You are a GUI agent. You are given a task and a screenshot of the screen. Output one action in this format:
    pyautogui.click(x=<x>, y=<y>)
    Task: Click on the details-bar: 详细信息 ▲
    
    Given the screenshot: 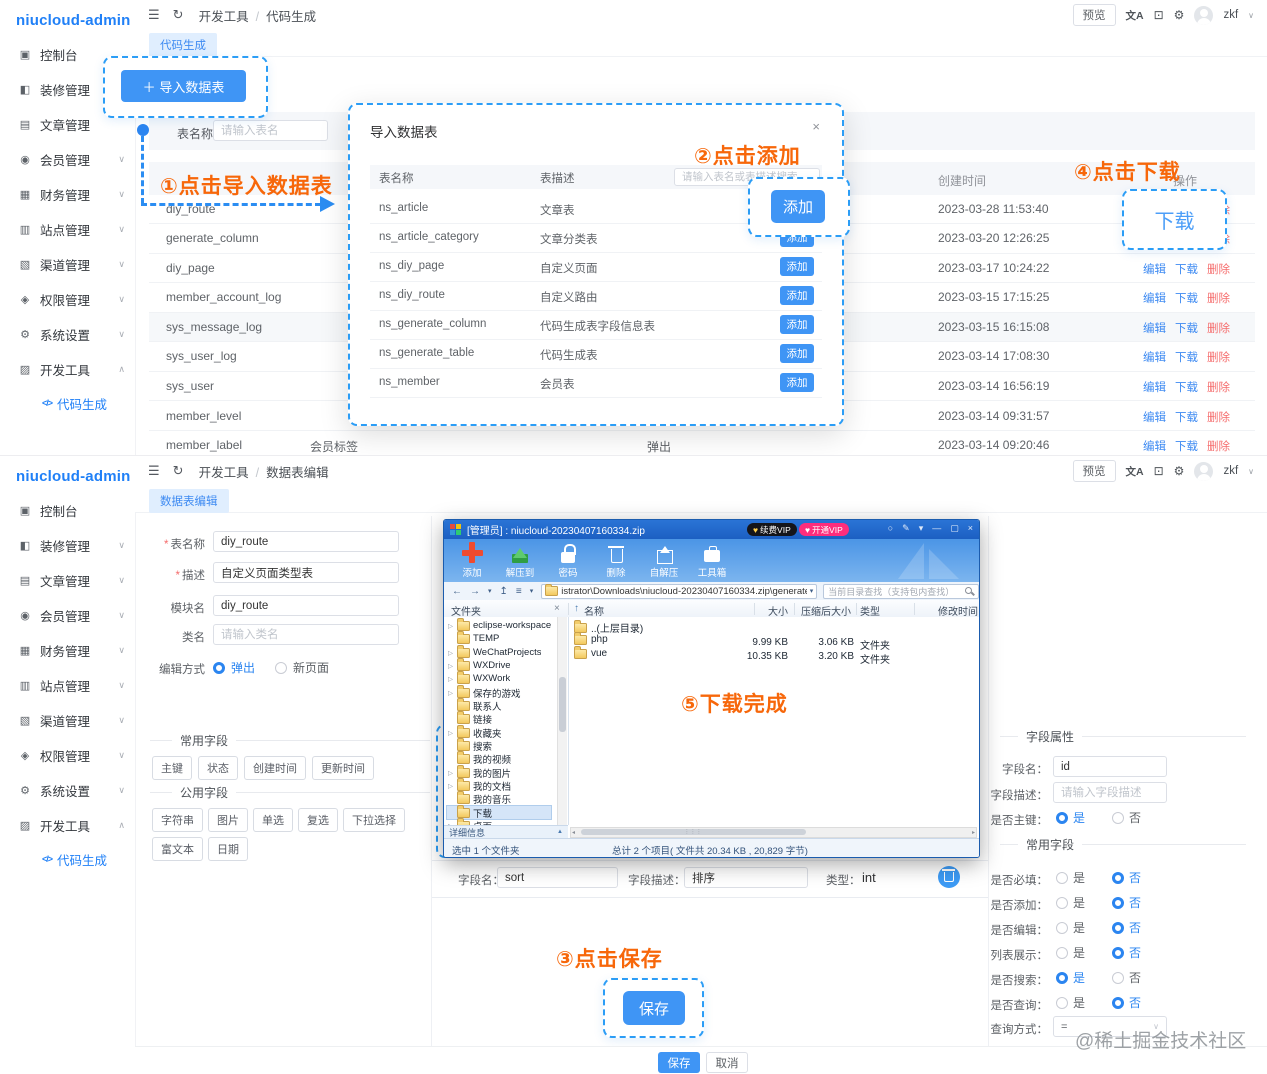 What is the action you would take?
    pyautogui.click(x=506, y=831)
    